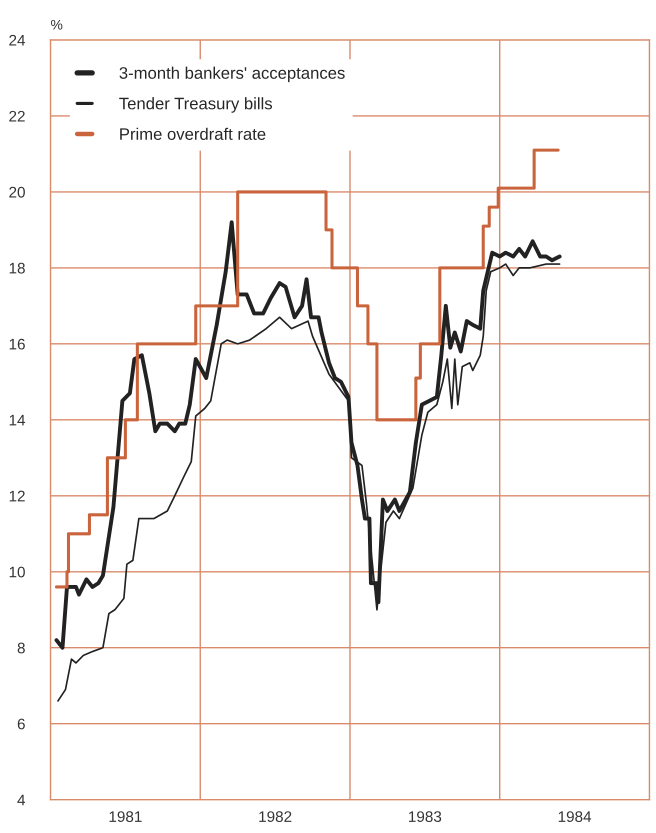  Describe the element at coordinates (232, 74) in the screenshot. I see `legend-label: 3-month bankers' acceptances` at that location.